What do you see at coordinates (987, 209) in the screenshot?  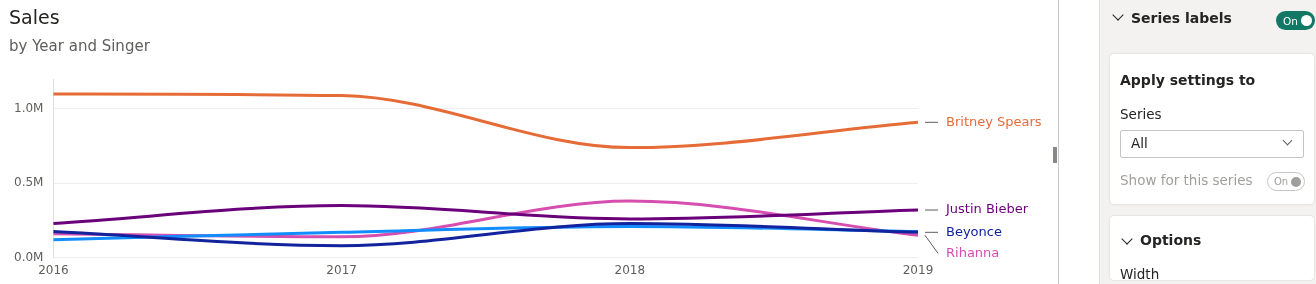 I see `text: Justin Bieber` at bounding box center [987, 209].